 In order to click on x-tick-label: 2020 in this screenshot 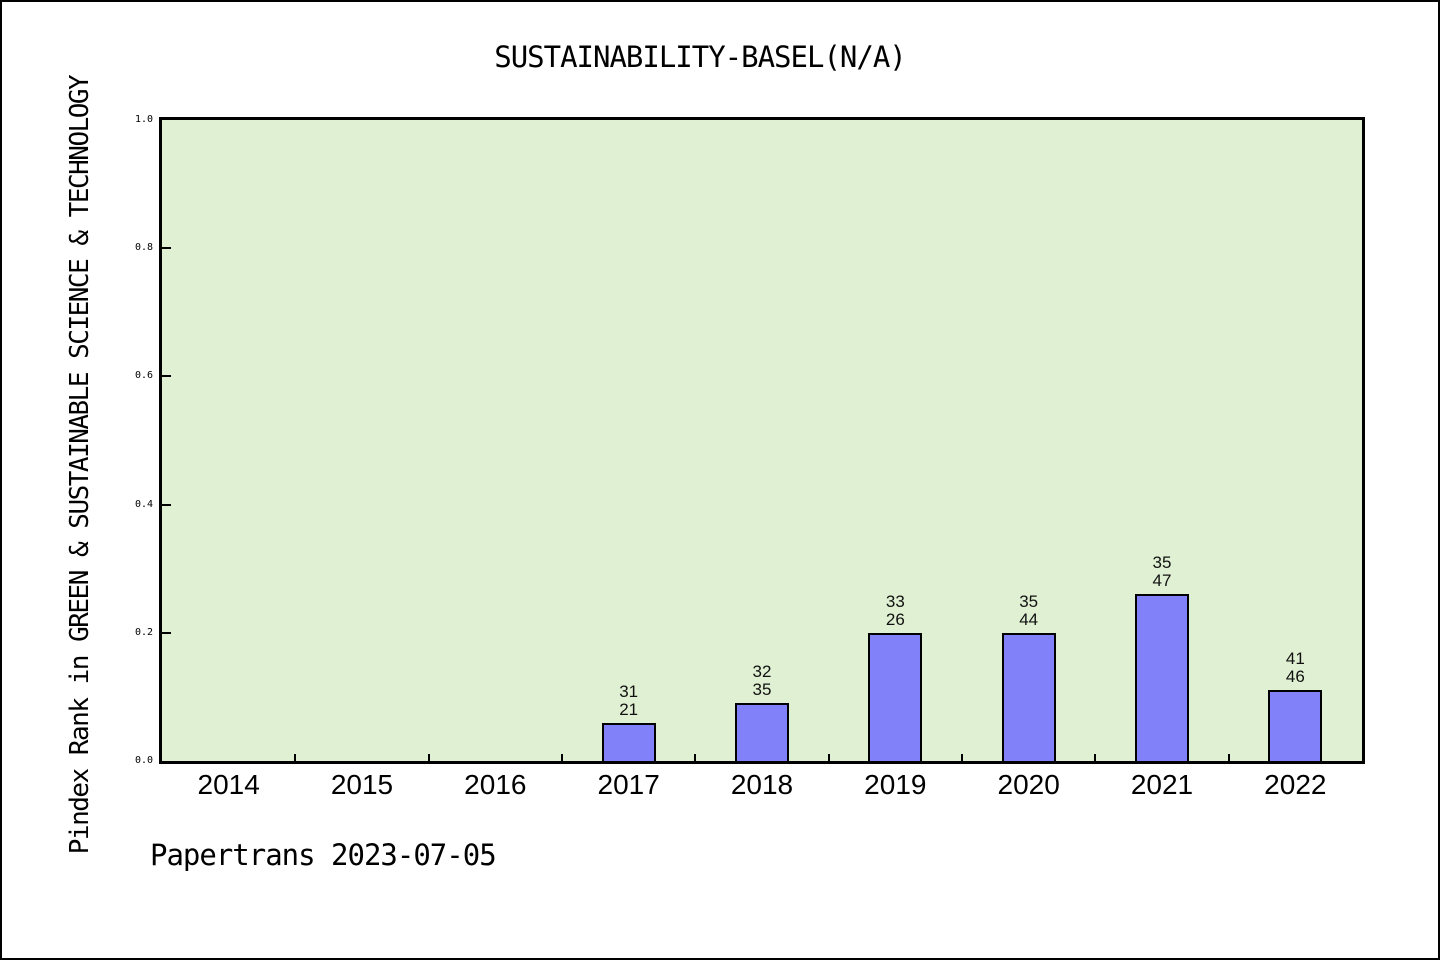, I will do `click(1028, 784)`.